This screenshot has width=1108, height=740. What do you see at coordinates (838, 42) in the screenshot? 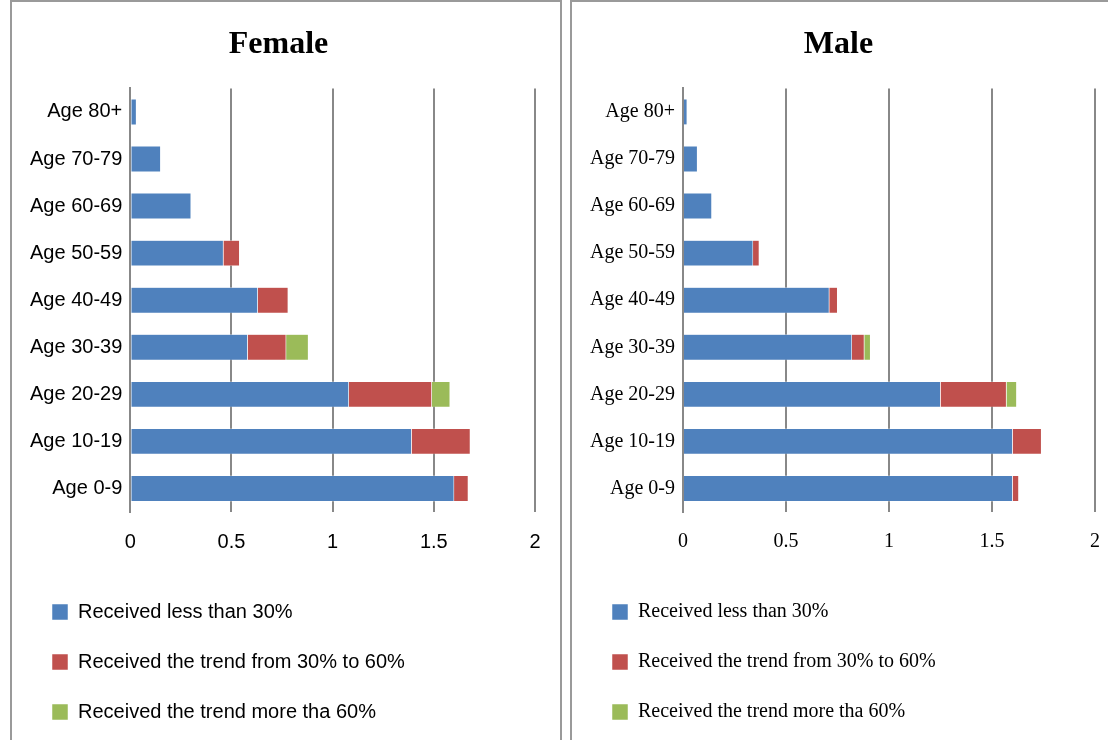
I see `chart-title: Male` at bounding box center [838, 42].